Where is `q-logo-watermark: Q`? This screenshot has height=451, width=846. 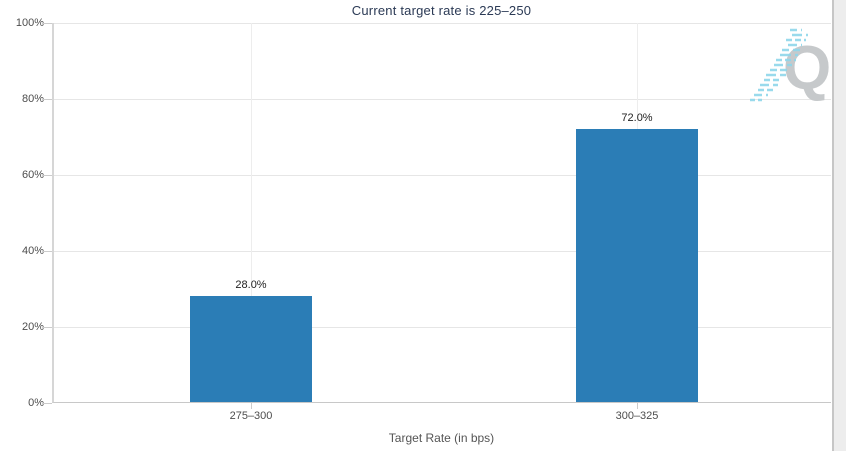
q-logo-watermark: Q is located at coordinates (807, 68).